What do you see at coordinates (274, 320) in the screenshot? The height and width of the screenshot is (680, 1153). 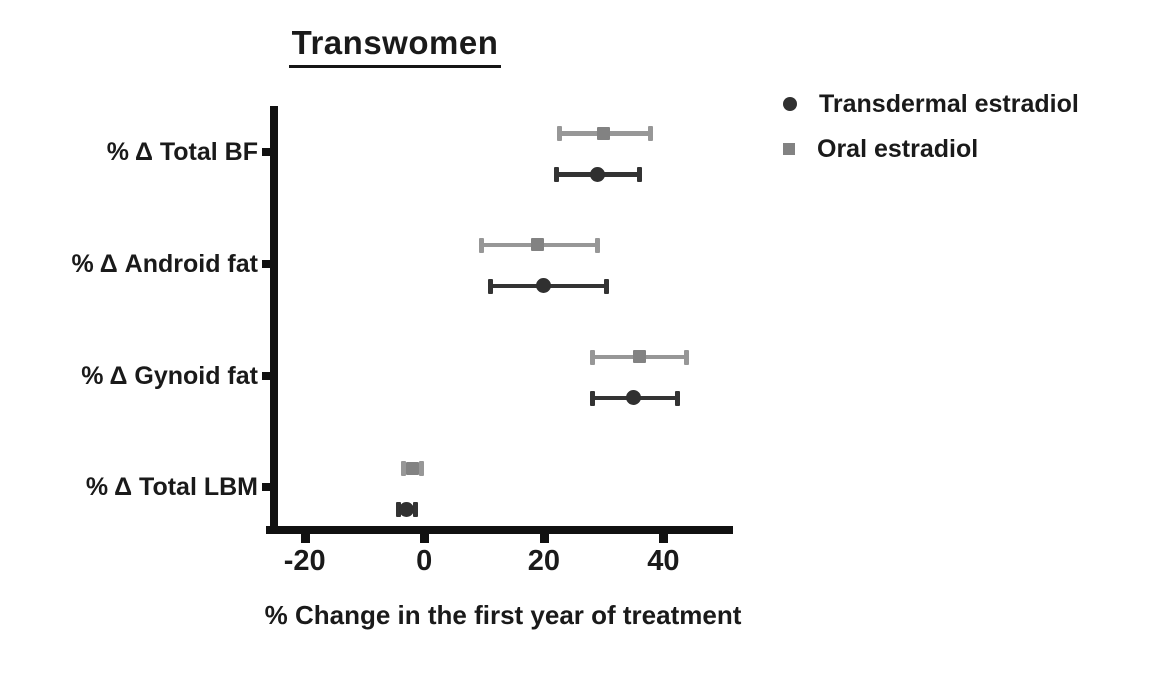 I see `y-axis-line` at bounding box center [274, 320].